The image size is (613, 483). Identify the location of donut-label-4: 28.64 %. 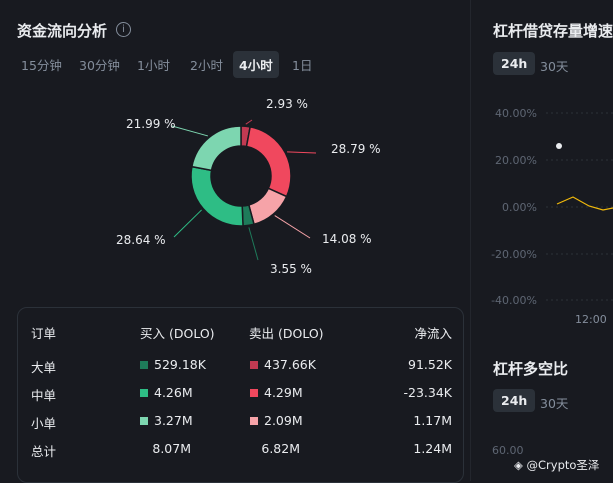
(141, 240).